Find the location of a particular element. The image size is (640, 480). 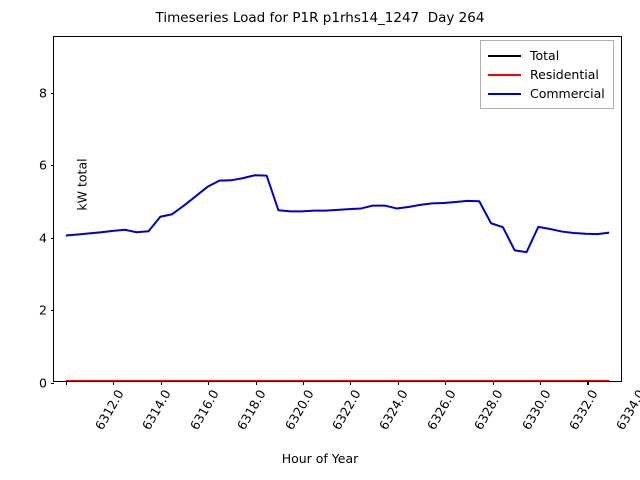

x-axis-tick-label: 6326.0 is located at coordinates (441, 410).